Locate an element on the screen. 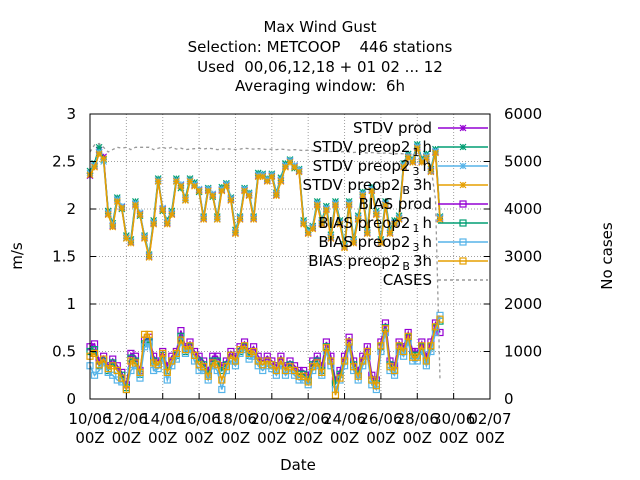  title-line-4: Averaging window: 6h is located at coordinates (320, 86).